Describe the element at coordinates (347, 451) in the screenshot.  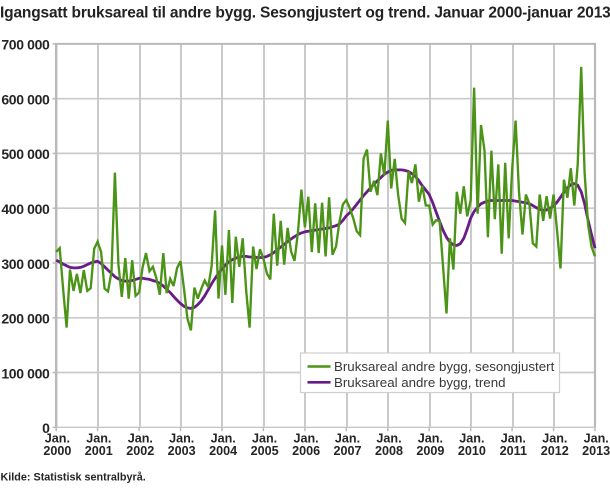
I see `svg-text: 2007` at that location.